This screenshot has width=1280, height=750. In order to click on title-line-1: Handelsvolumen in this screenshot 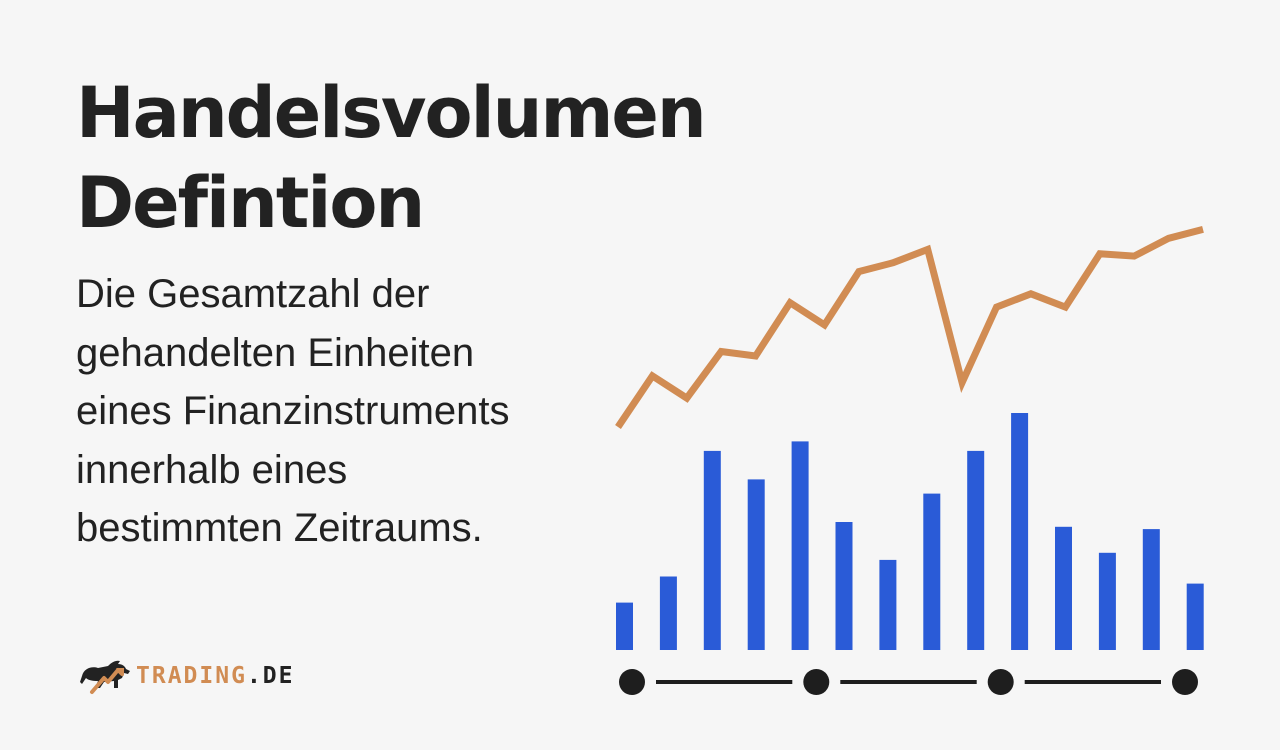, I will do `click(391, 113)`.